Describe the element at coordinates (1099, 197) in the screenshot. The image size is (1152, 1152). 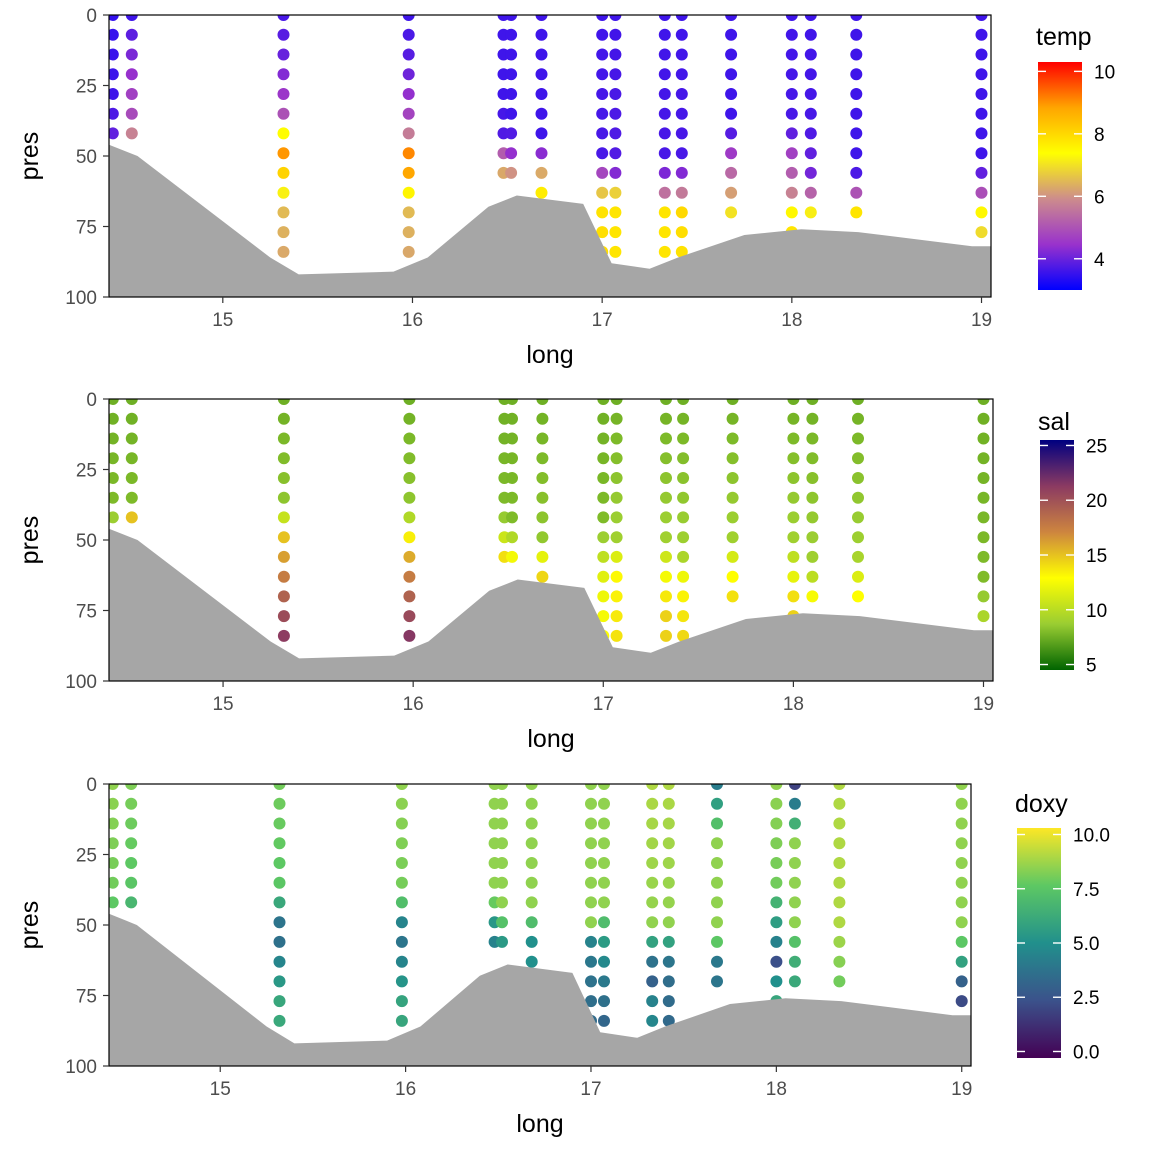
I see `colorbar-tick-label: 6` at that location.